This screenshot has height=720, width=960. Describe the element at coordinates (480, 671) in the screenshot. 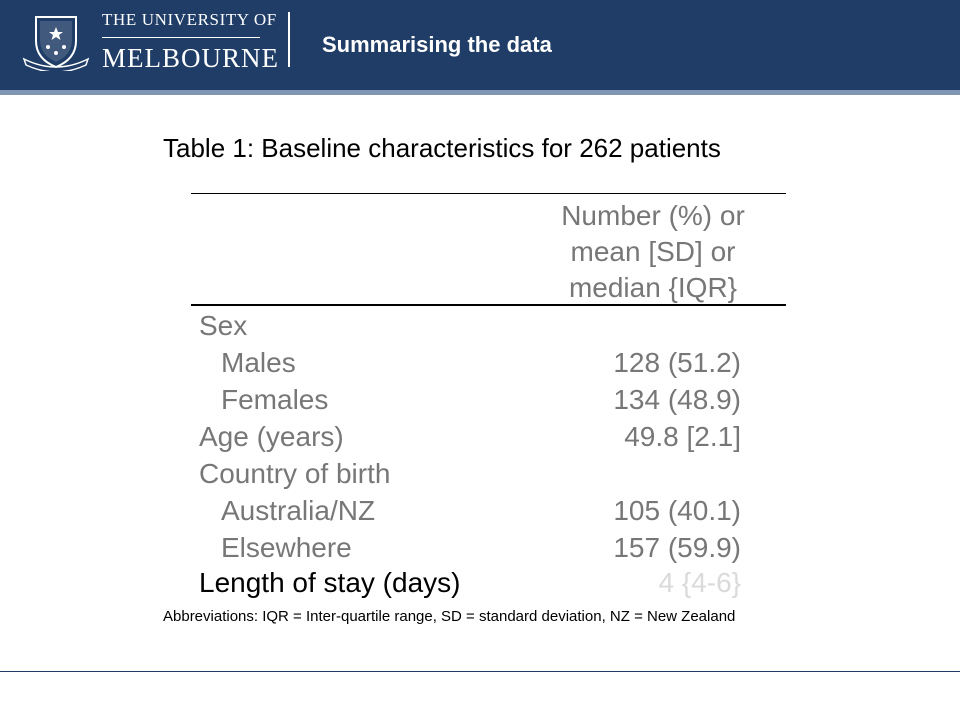

I see `footer-rule` at that location.